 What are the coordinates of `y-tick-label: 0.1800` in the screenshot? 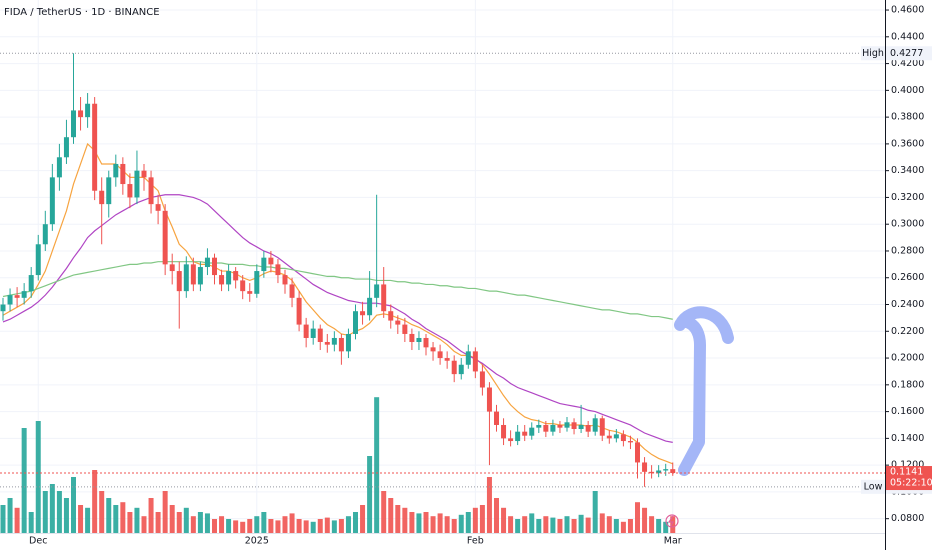 It's located at (907, 384).